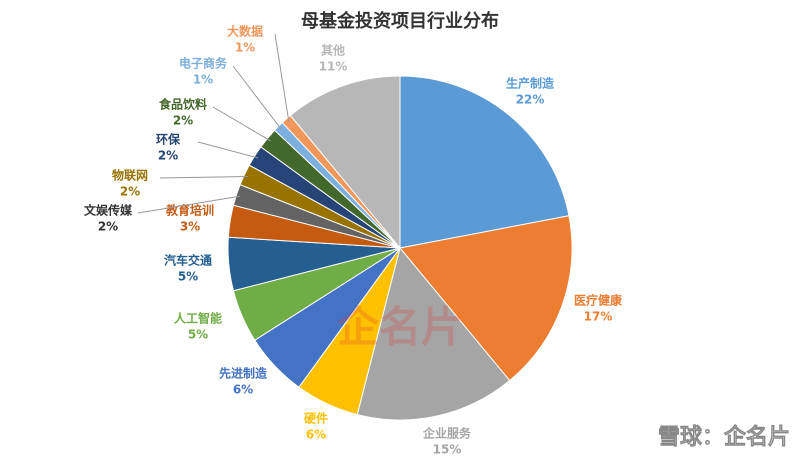  Describe the element at coordinates (316, 418) in the screenshot. I see `category-label: 硬件` at that location.